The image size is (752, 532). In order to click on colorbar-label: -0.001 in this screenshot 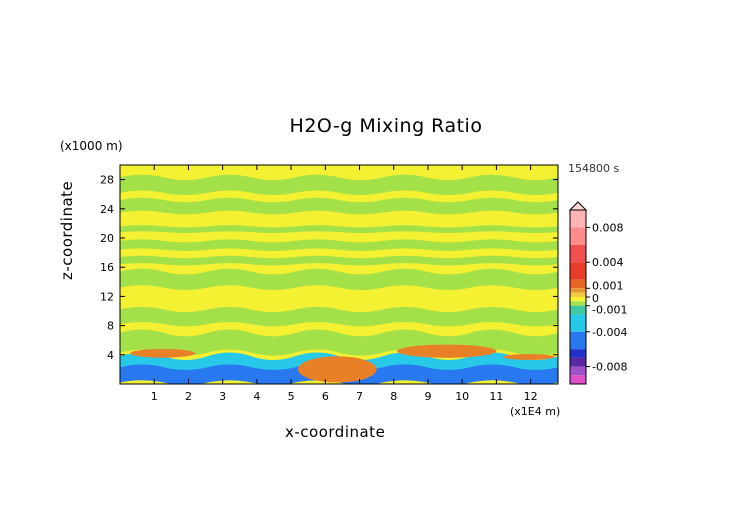, I will do `click(609, 310)`.